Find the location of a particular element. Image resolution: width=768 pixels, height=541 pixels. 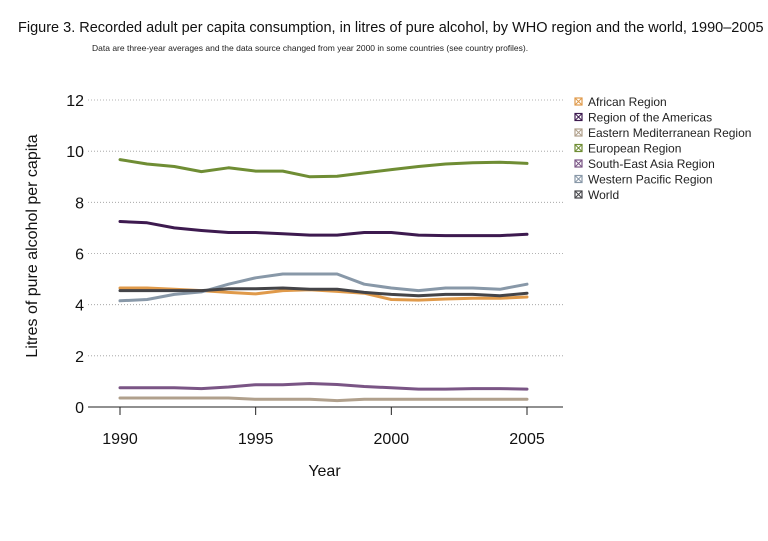

legend-label: Western Pacific Region is located at coordinates (650, 180).